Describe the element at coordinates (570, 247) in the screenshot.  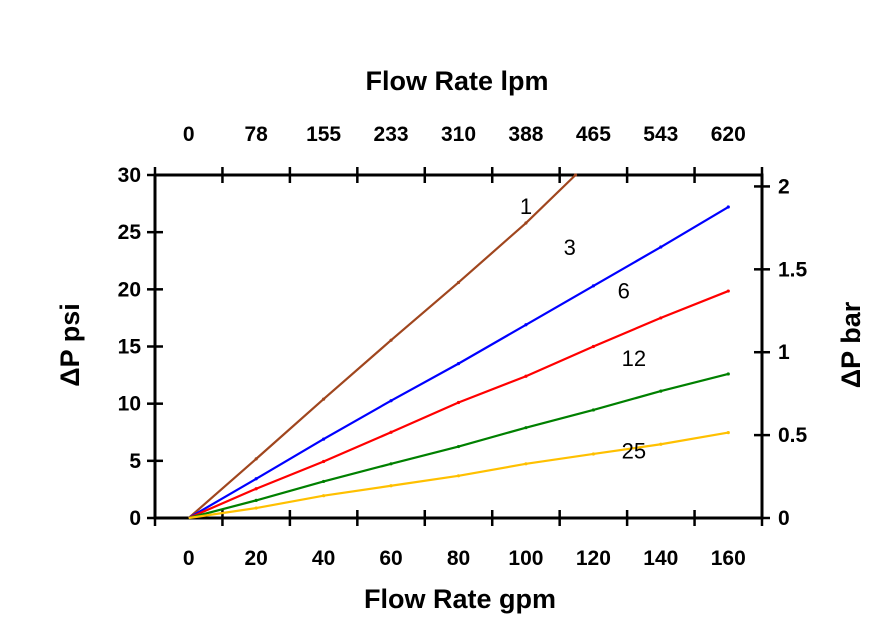
I see `series-label-3: 3` at that location.